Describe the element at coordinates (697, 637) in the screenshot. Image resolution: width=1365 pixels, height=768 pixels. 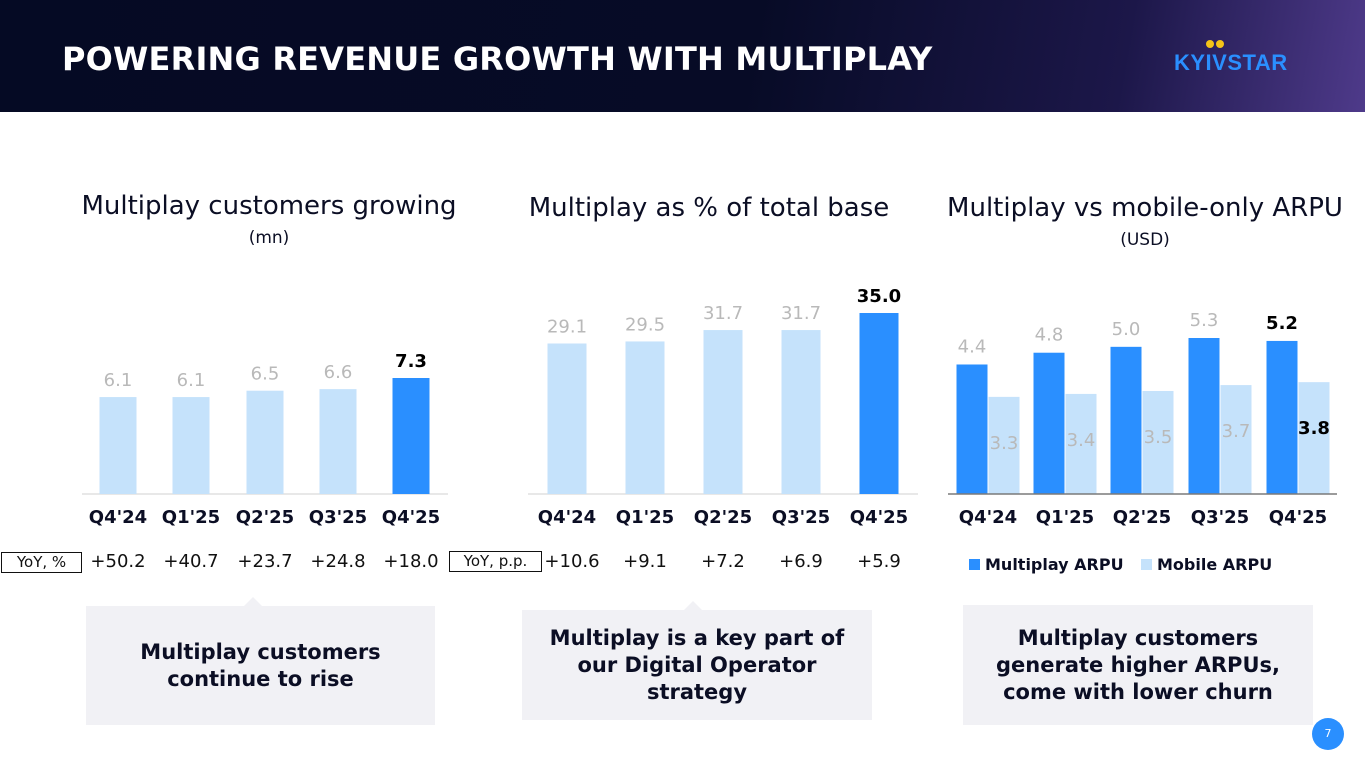
I see `callout-line: Multiplay is a key part of` at that location.